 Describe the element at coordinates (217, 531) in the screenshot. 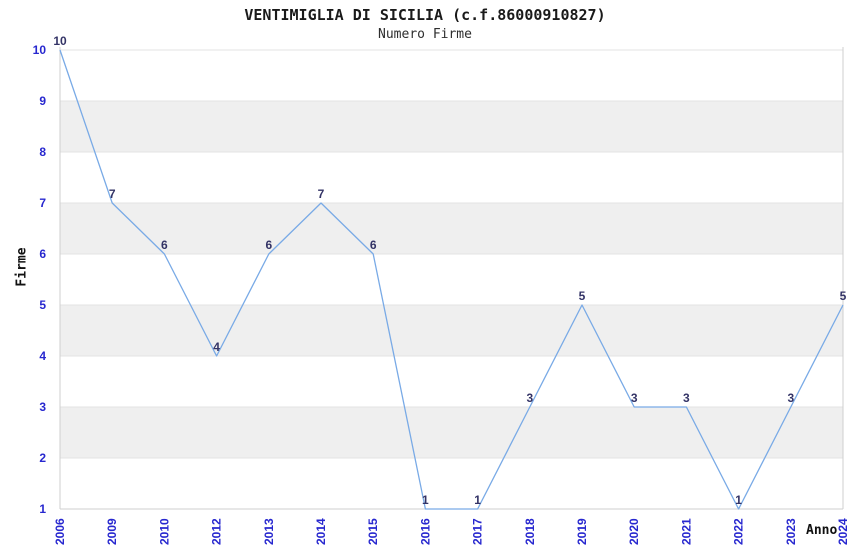

I see `x-tick-label: 2012` at that location.